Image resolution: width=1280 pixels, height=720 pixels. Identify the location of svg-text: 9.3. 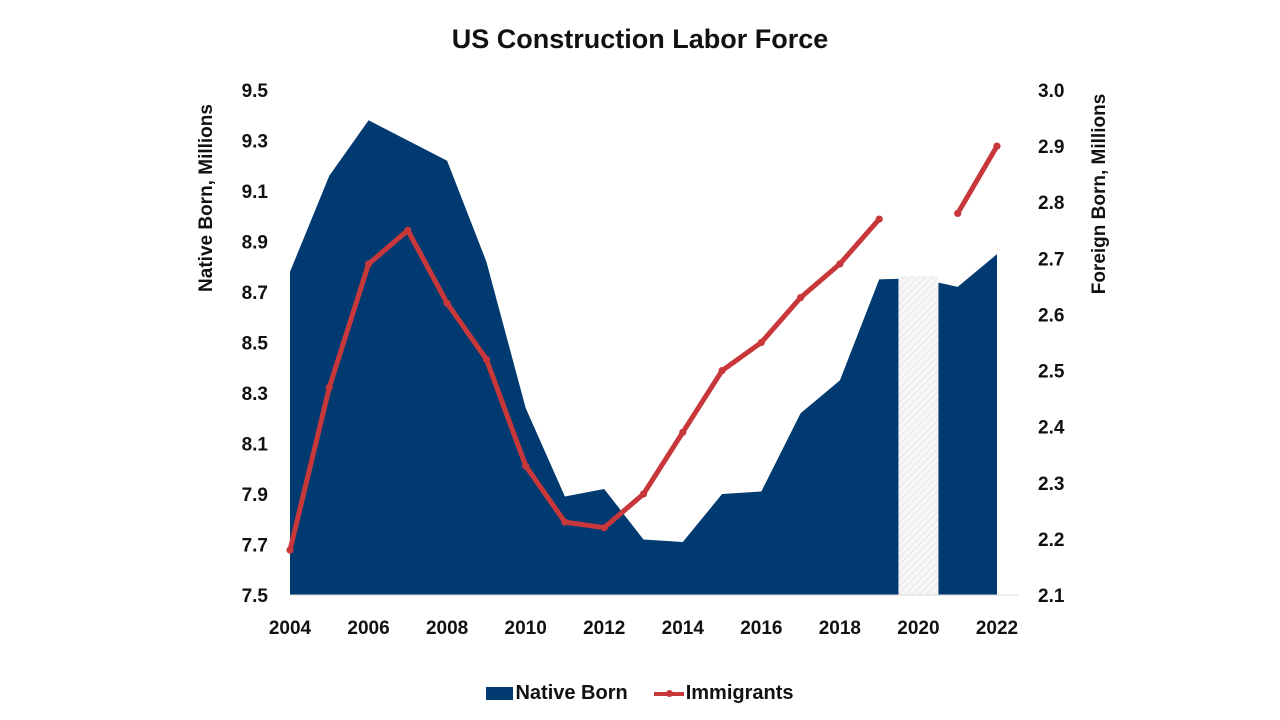
(255, 142).